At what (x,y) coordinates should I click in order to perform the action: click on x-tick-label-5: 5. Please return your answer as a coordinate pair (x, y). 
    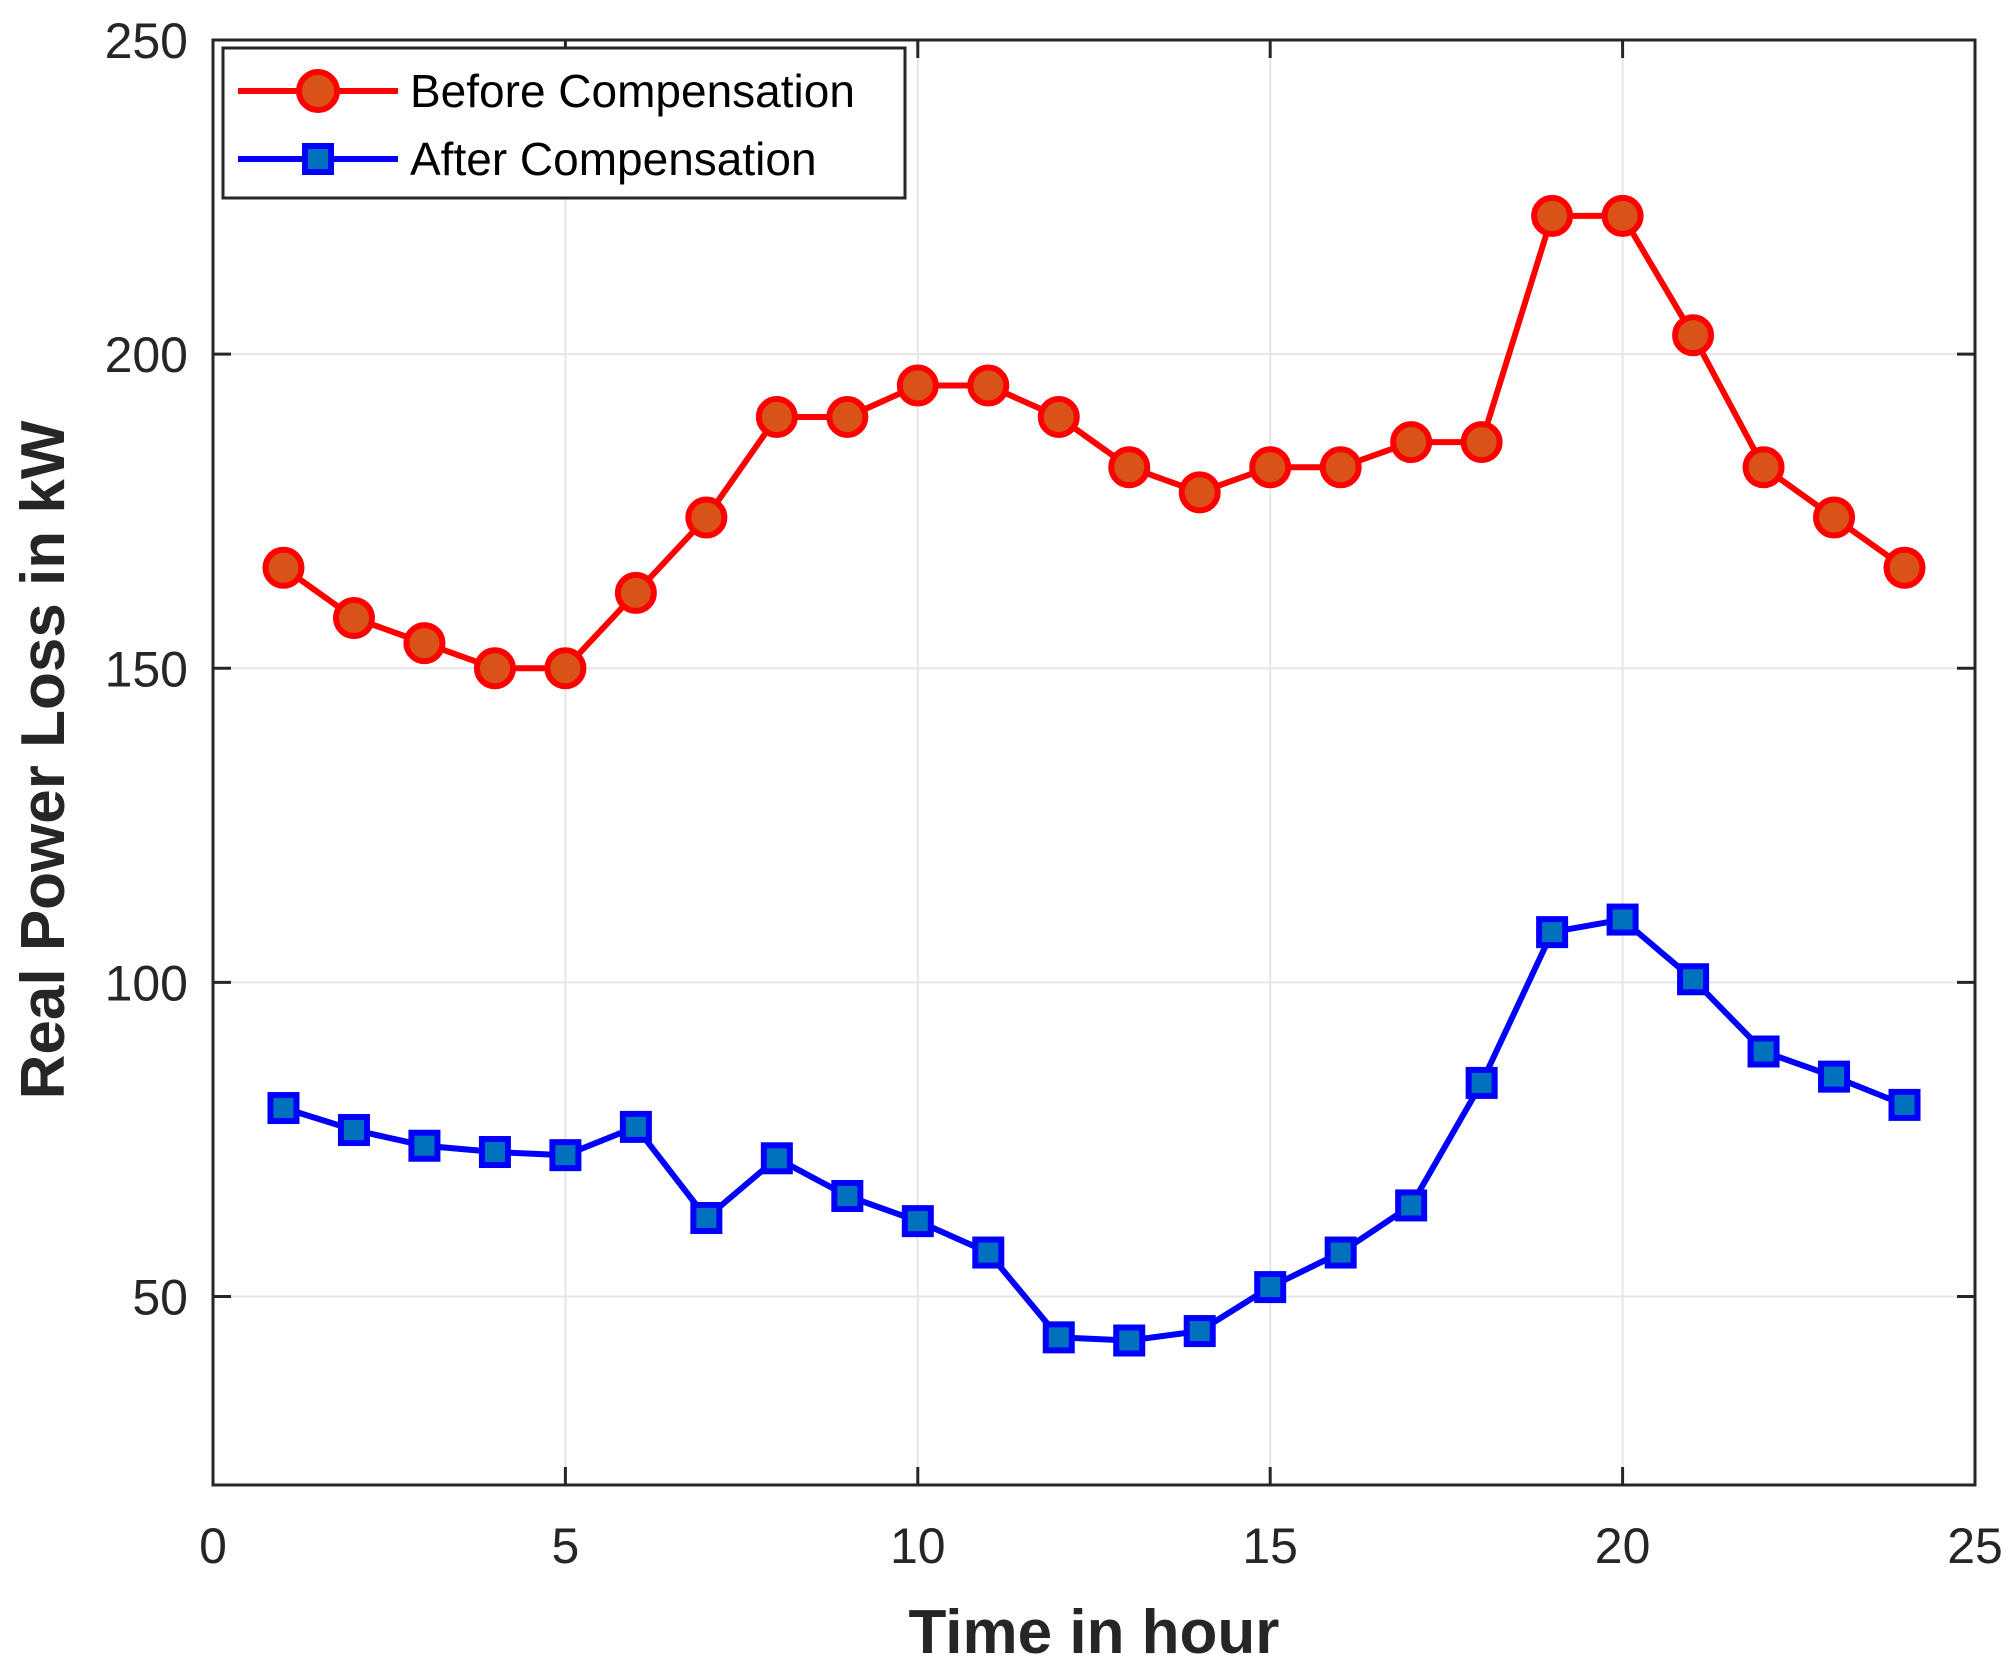
    Looking at the image, I should click on (565, 1546).